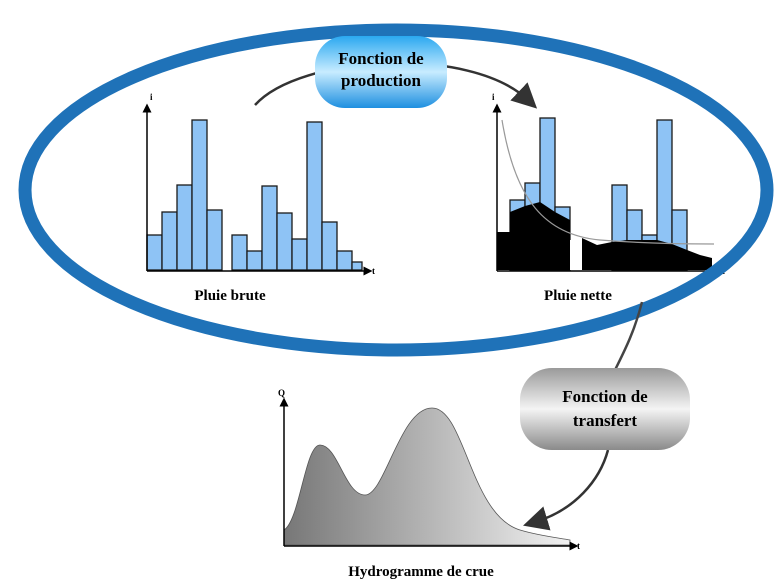 This screenshot has width=778, height=587. What do you see at coordinates (281, 393) in the screenshot?
I see `y-axis-label: Q` at bounding box center [281, 393].